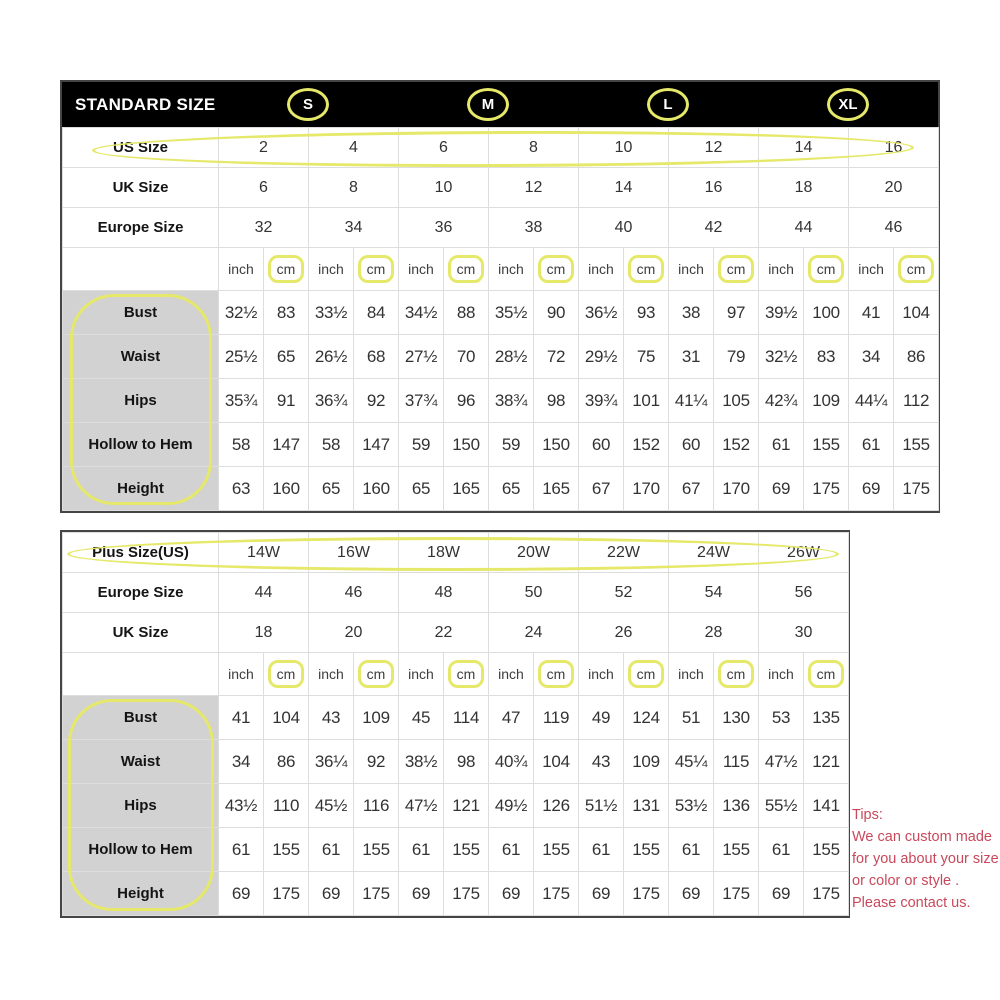 The width and height of the screenshot is (1000, 1000). Describe the element at coordinates (376, 356) in the screenshot. I see `table-cell: 68` at that location.